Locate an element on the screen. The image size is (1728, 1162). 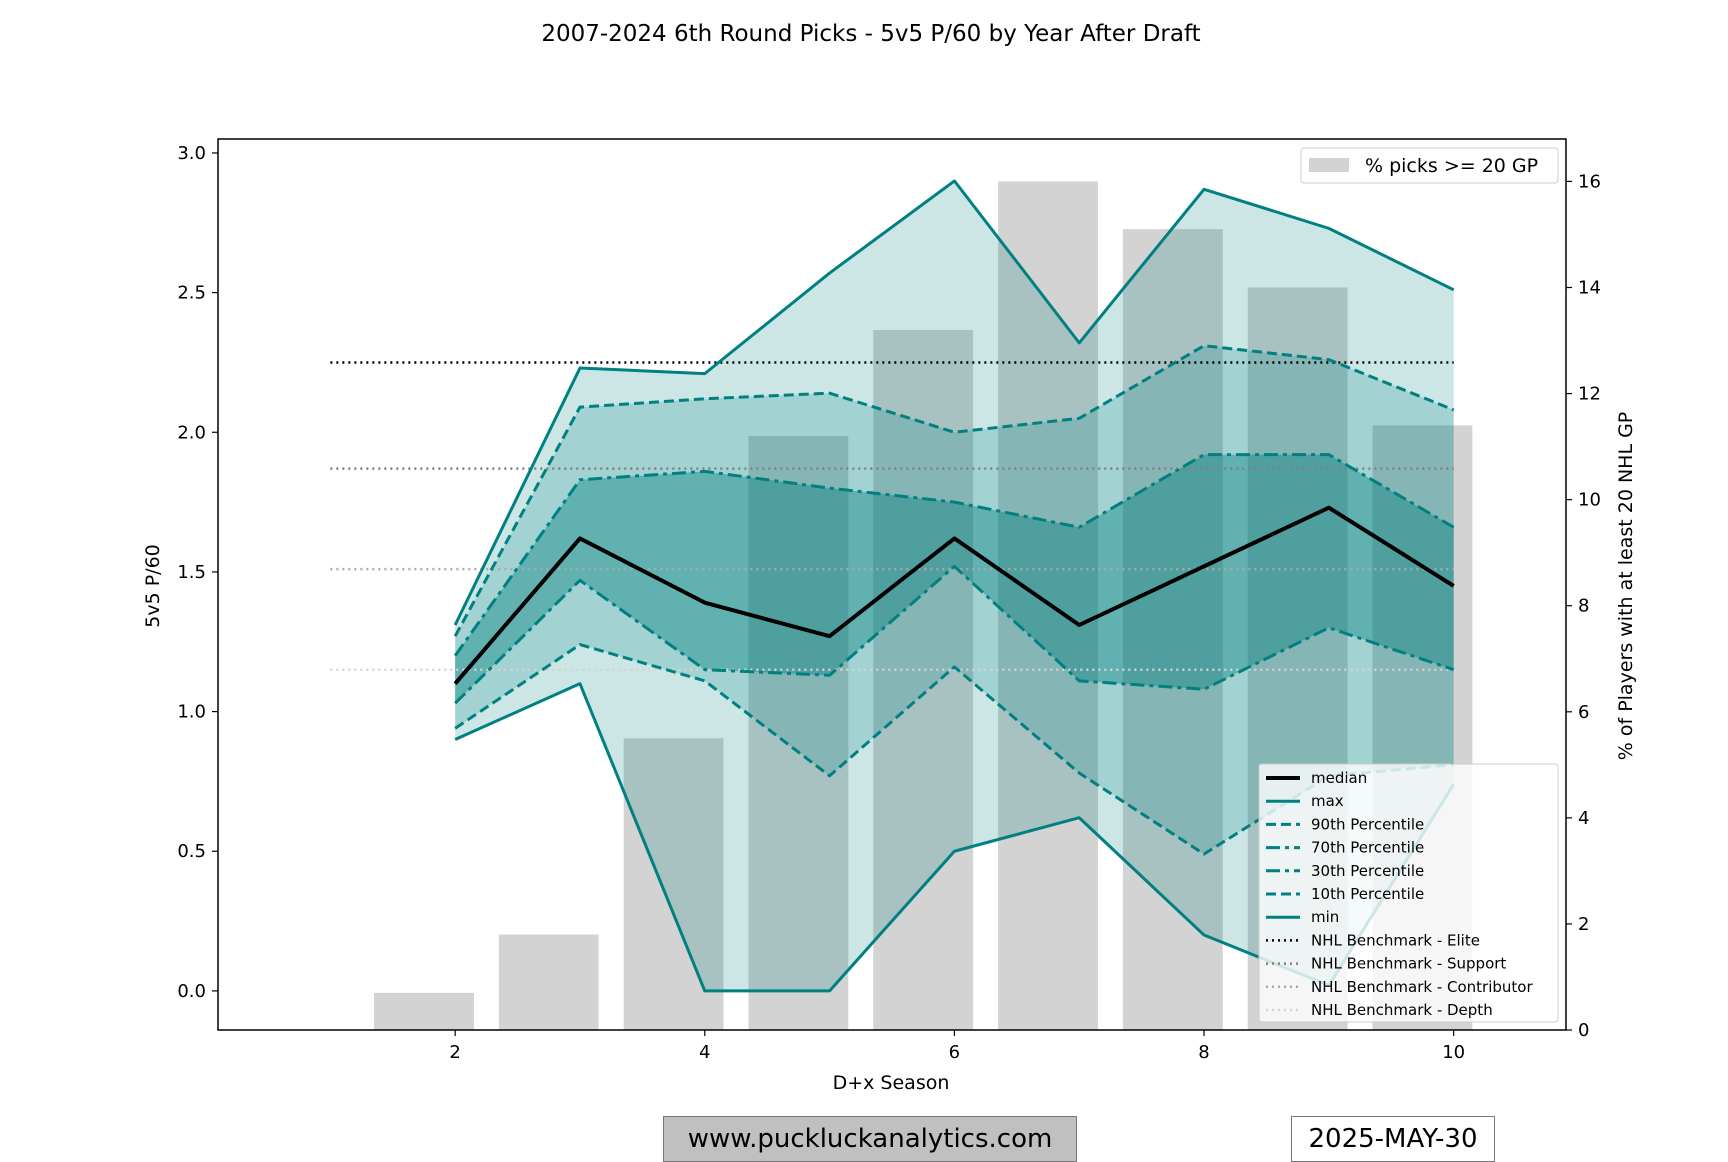
x-axis-label: D+x Season is located at coordinates (891, 1083).